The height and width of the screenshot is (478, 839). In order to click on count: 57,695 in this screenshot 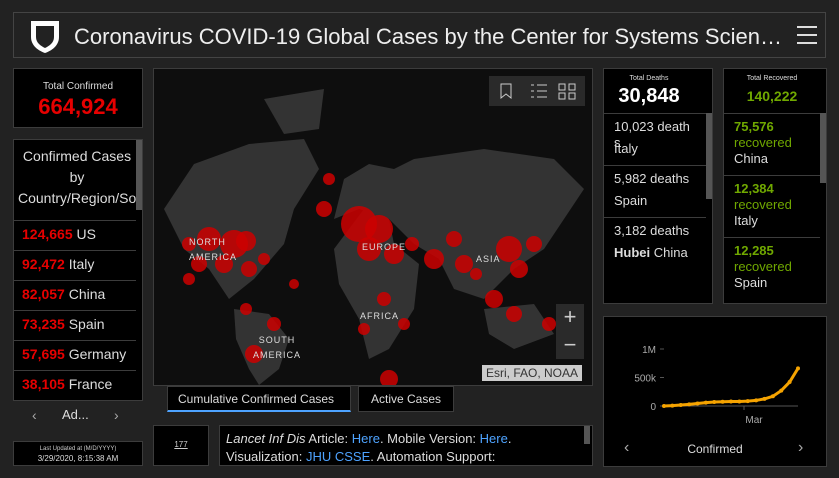, I will do `click(43, 354)`.